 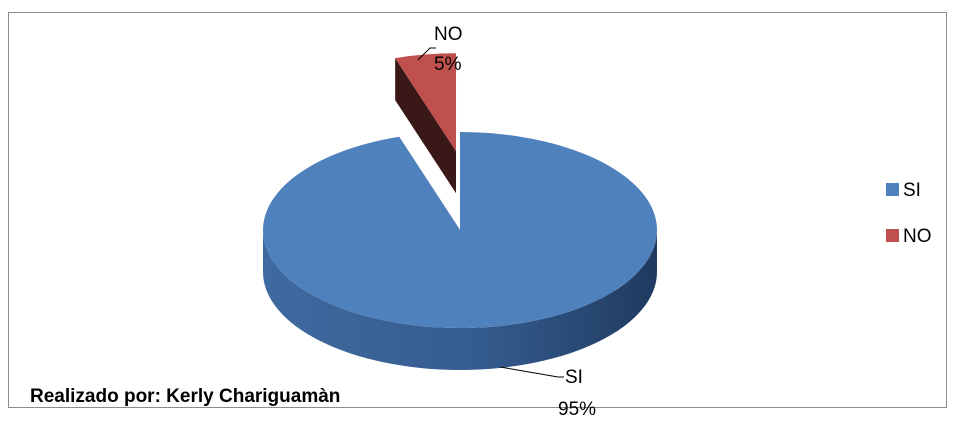 What do you see at coordinates (574, 377) in the screenshot?
I see `data-label-si-category: SI` at bounding box center [574, 377].